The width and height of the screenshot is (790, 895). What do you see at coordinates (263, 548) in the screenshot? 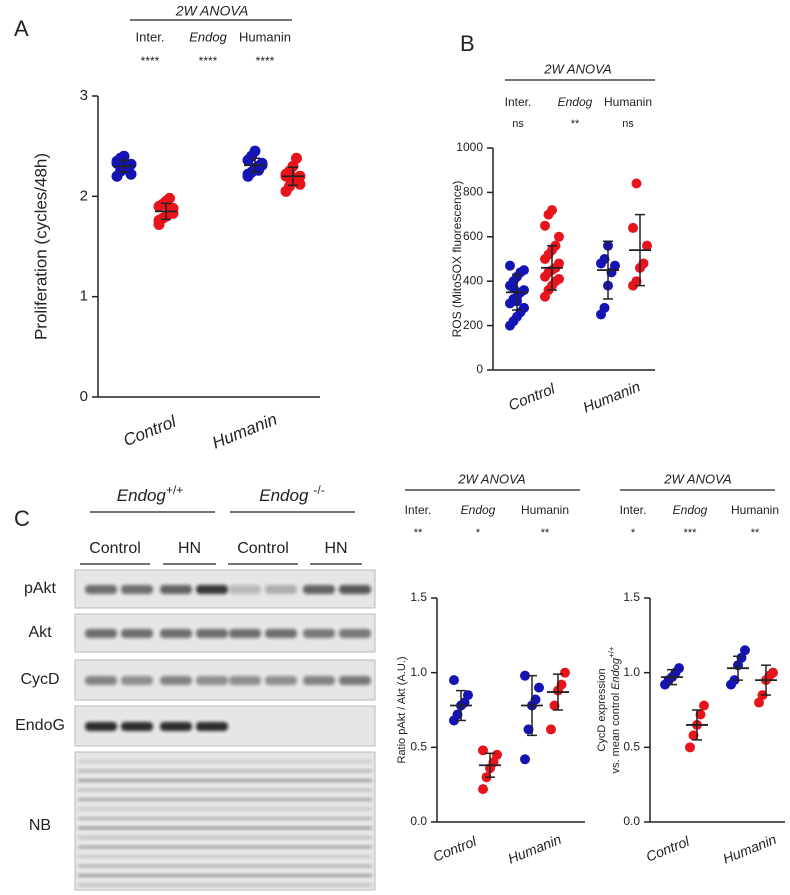
I see `treatment-label: Control` at bounding box center [263, 548].